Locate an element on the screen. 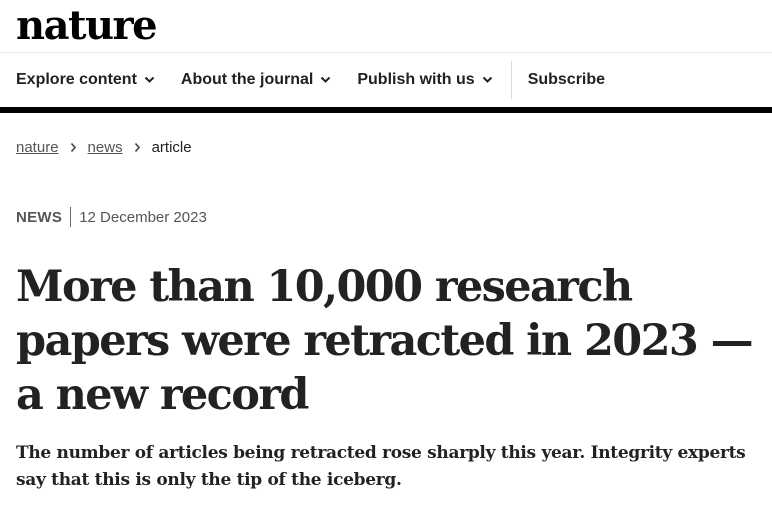  article-type-badge: NEWS is located at coordinates (39, 217).